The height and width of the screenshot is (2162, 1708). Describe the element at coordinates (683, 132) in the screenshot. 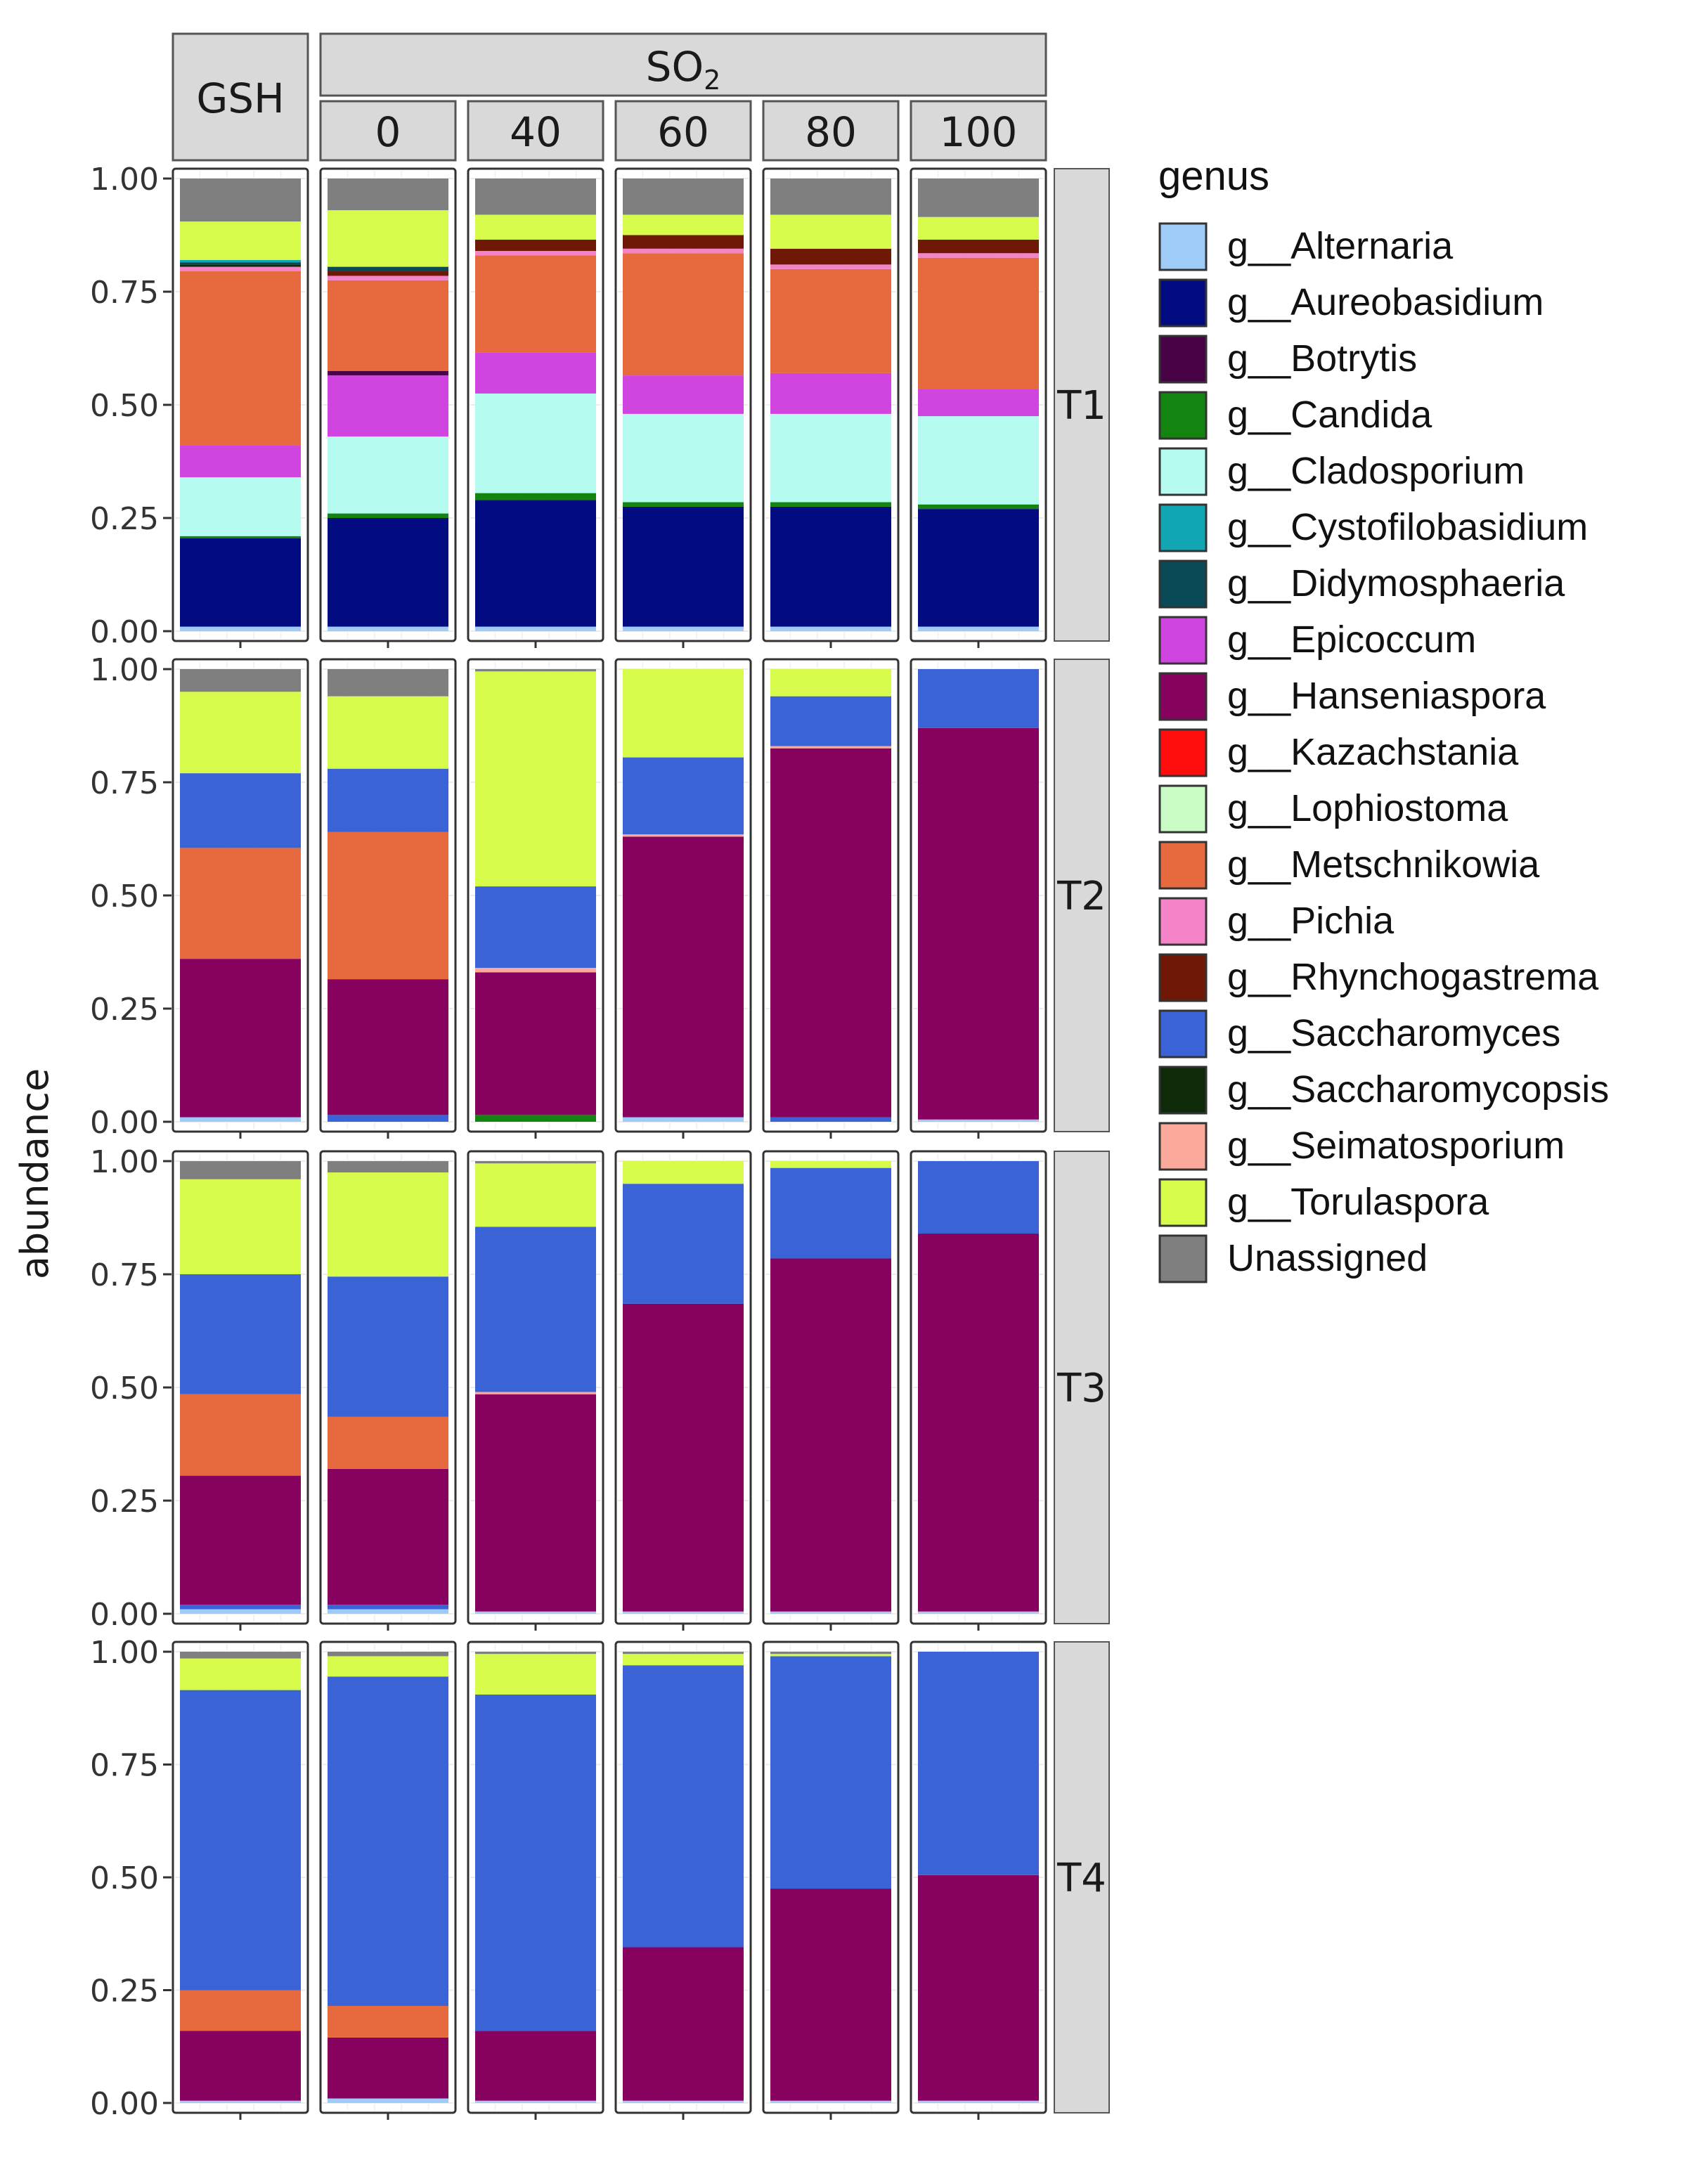

I see `strip-col-label: 60` at that location.